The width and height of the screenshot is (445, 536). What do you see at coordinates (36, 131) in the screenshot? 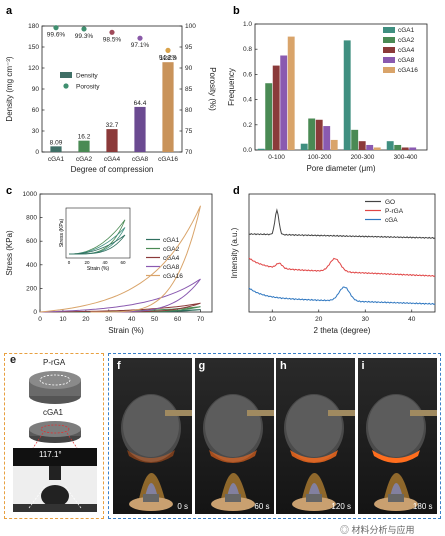
I see `y-tick-label: 30` at bounding box center [36, 131].